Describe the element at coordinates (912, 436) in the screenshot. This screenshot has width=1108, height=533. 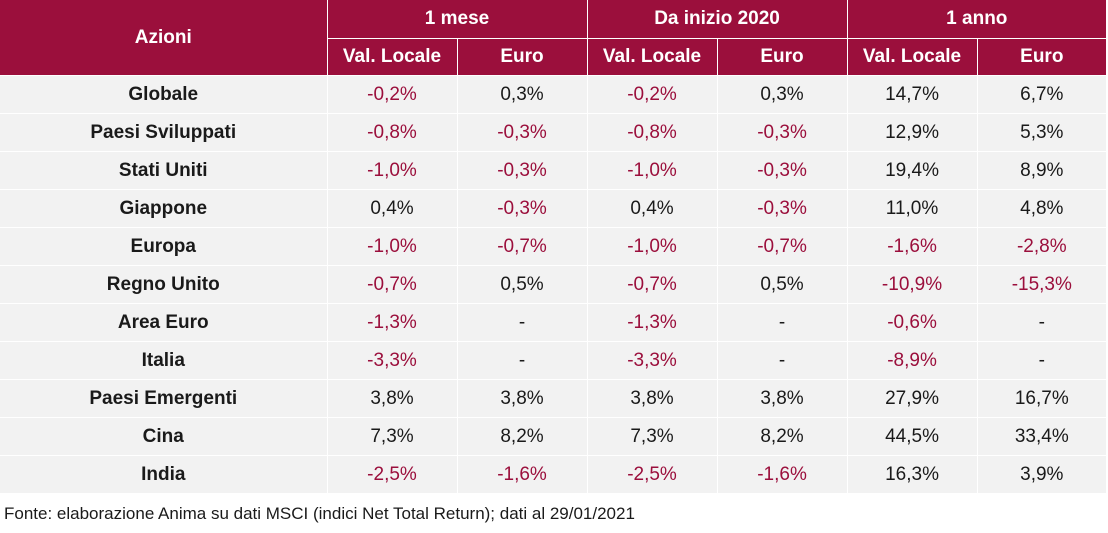
I see `value-cell: 44,5%` at that location.